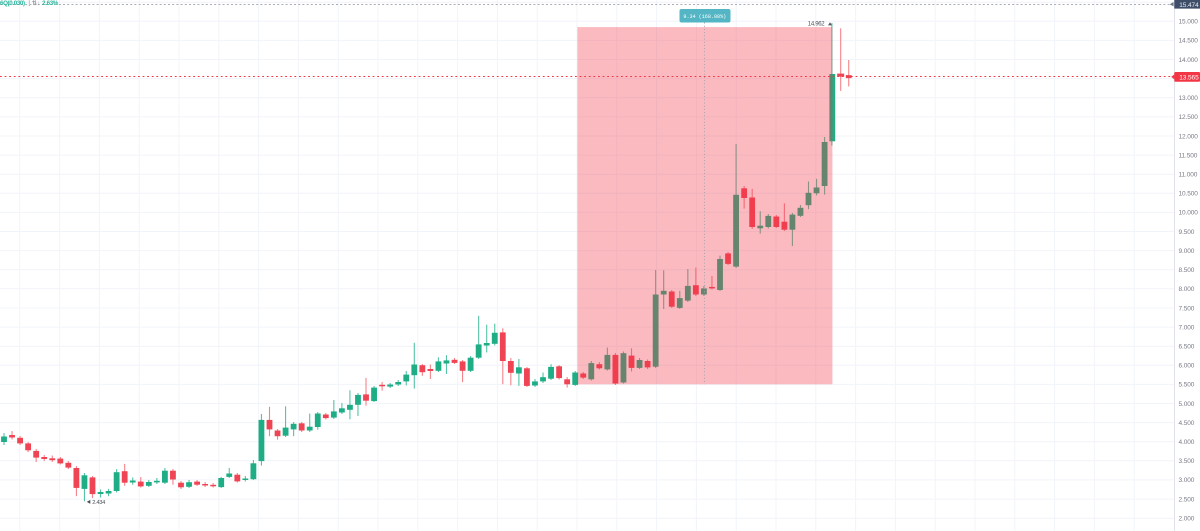 This screenshot has width=1200, height=531. Describe the element at coordinates (1189, 117) in the screenshot. I see `svg-text: 12.500` at that location.